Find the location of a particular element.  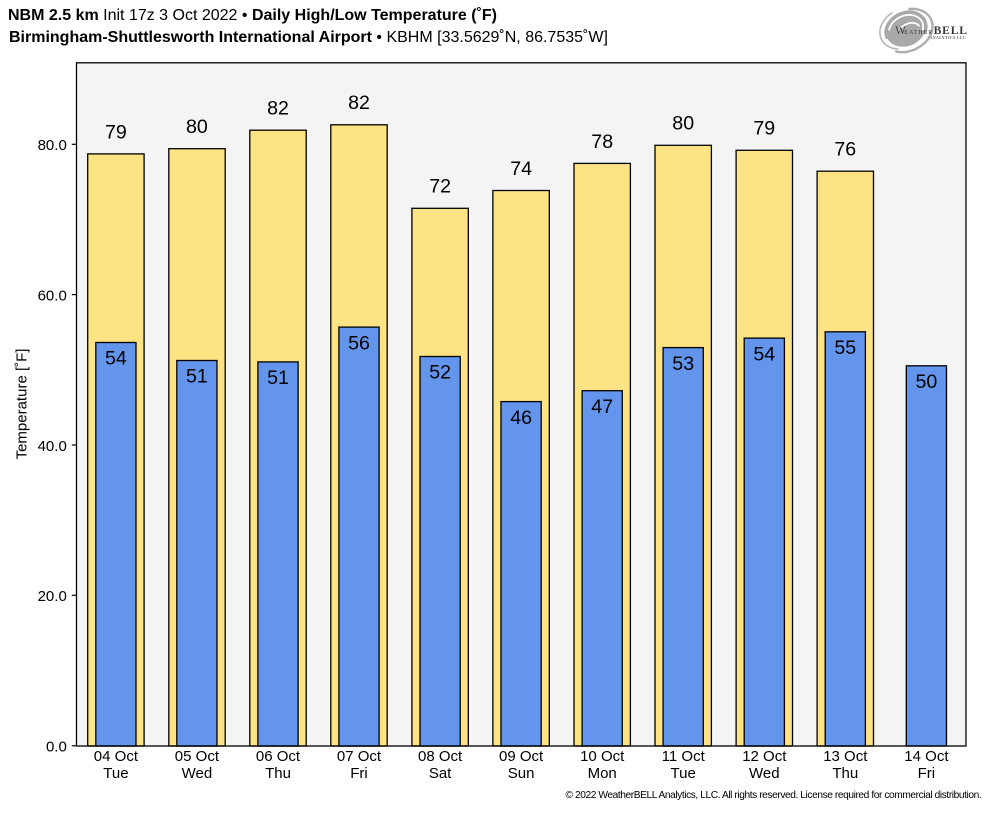

svg-text: 04 Oct is located at coordinates (116, 756).